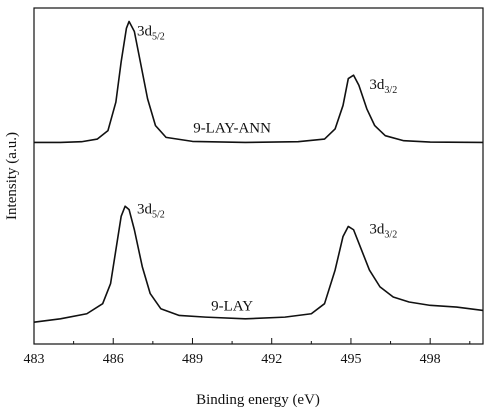 The image size is (500, 416). Describe the element at coordinates (113, 359) in the screenshot. I see `x-tick-label: 486` at that location.